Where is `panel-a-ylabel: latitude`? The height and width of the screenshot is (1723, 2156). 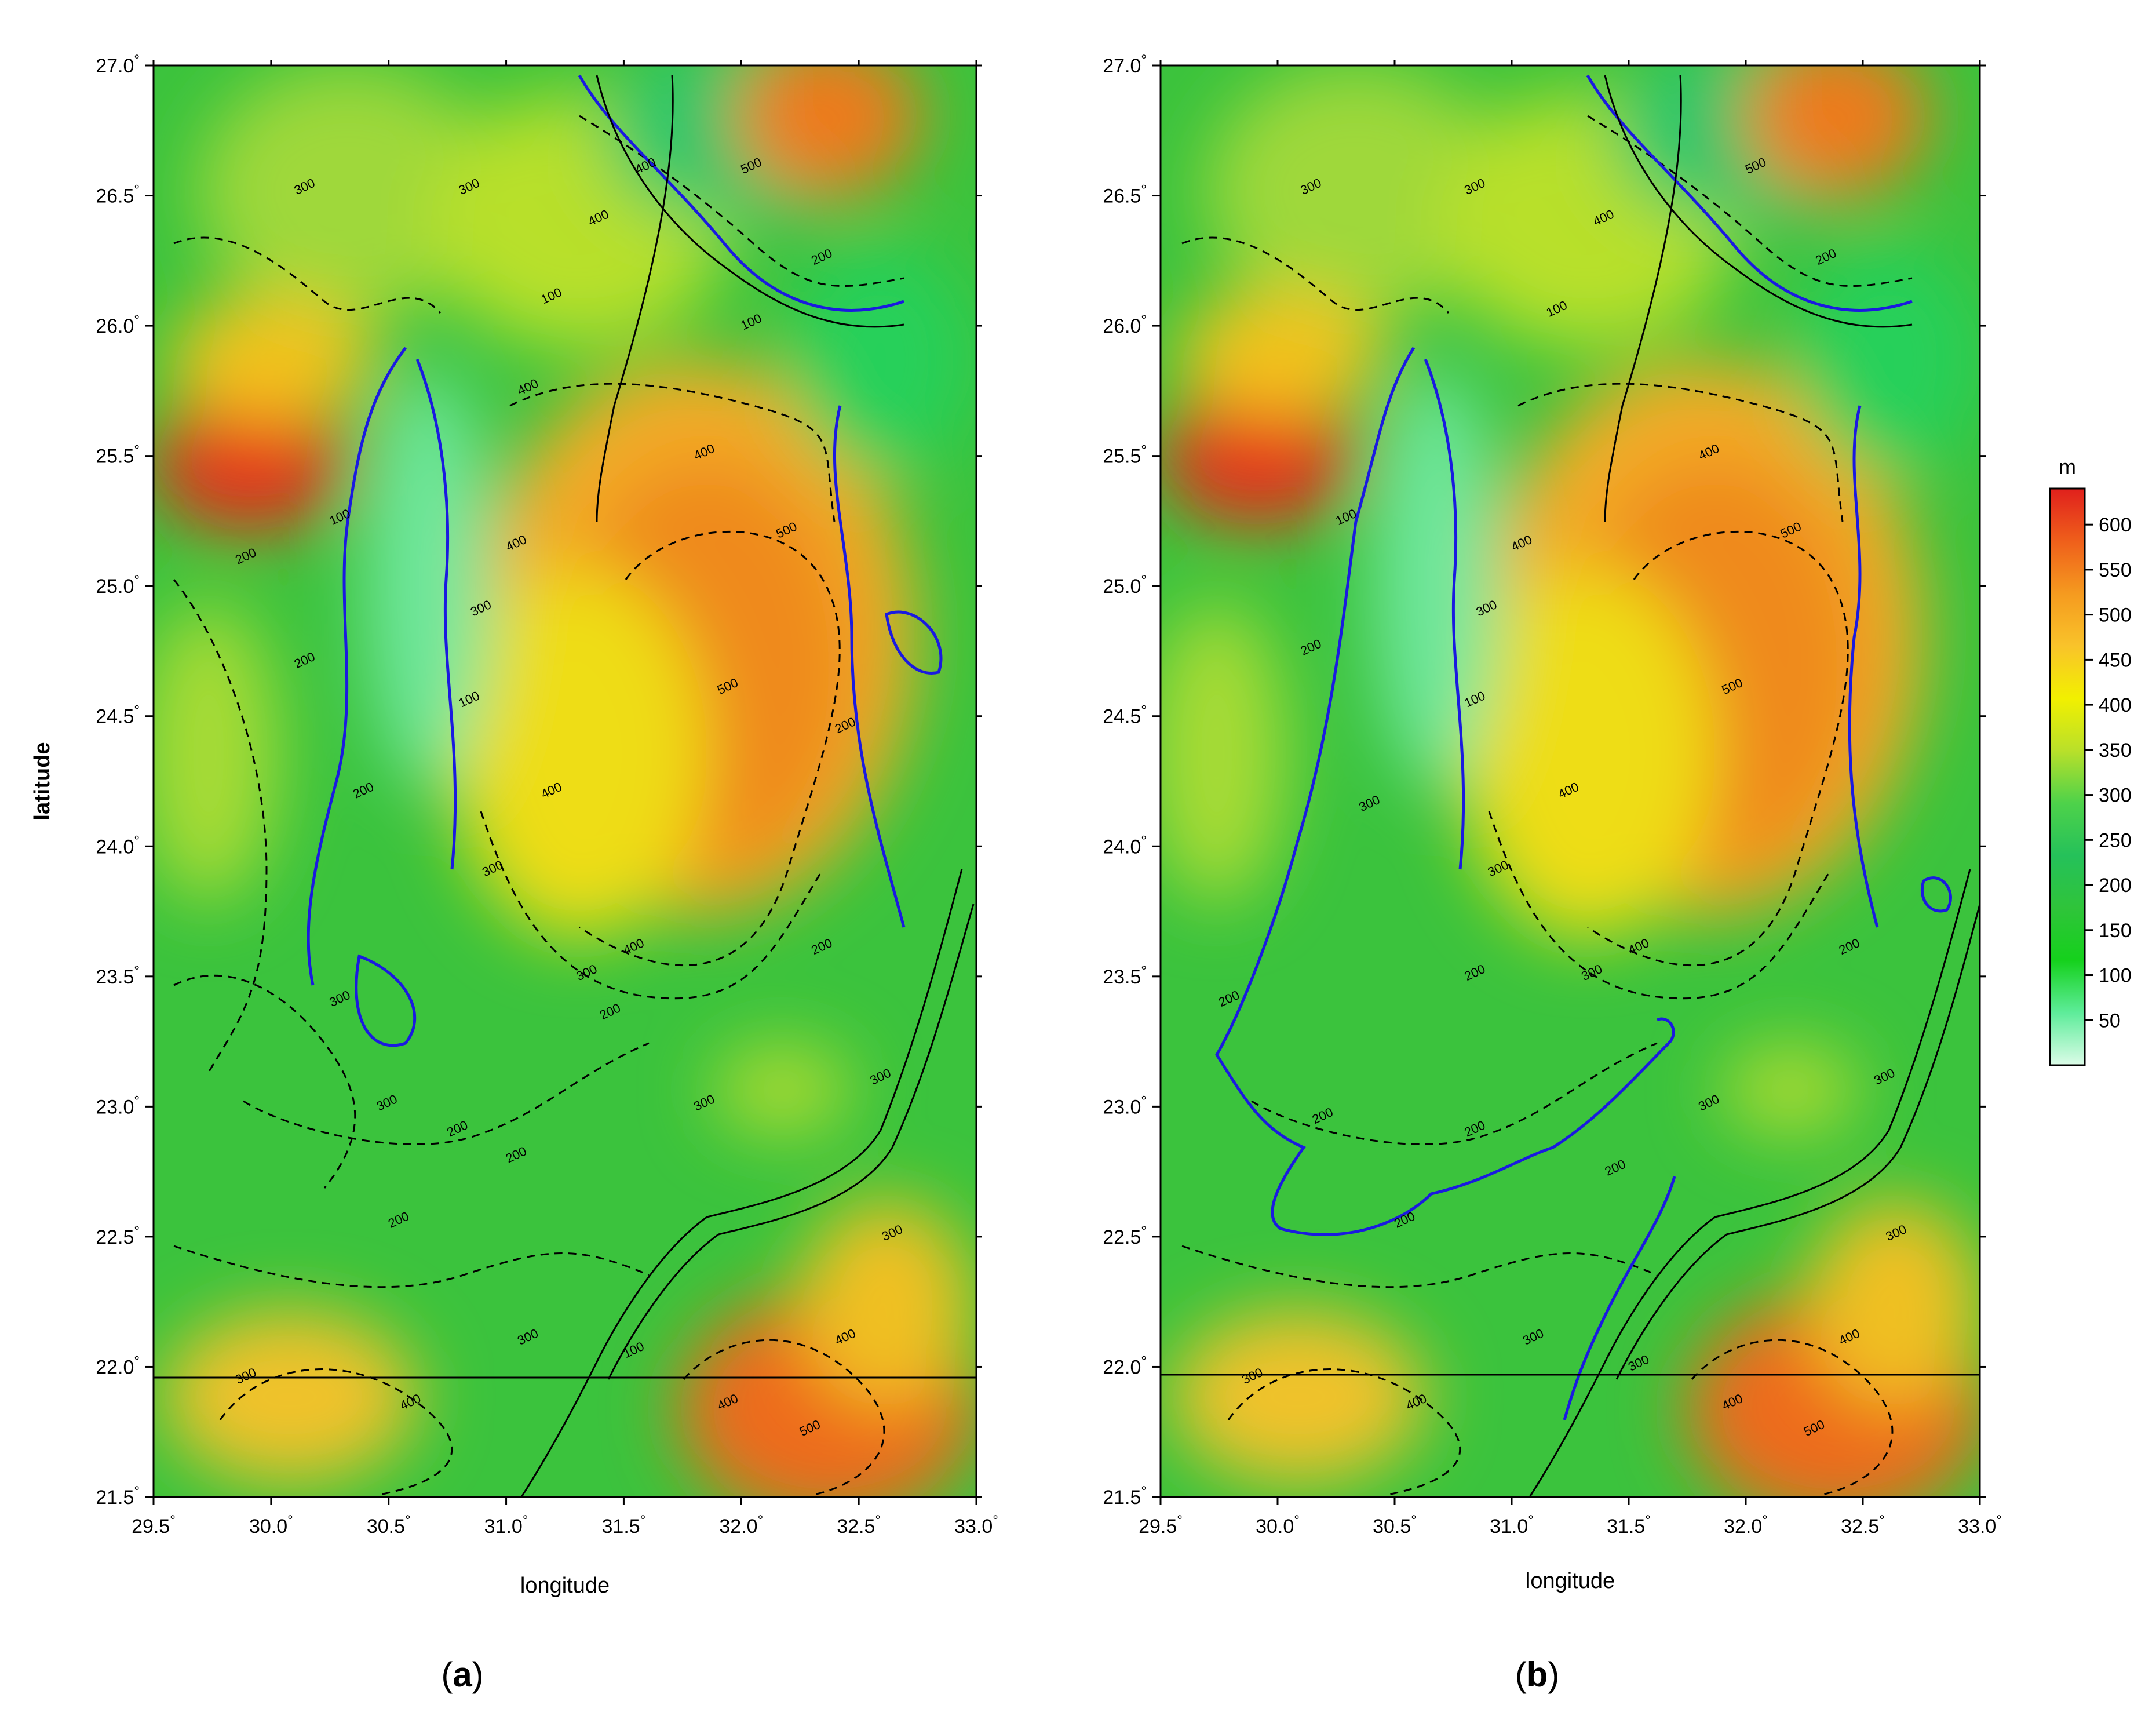 panel-a-ylabel: latitude is located at coordinates (42, 781).